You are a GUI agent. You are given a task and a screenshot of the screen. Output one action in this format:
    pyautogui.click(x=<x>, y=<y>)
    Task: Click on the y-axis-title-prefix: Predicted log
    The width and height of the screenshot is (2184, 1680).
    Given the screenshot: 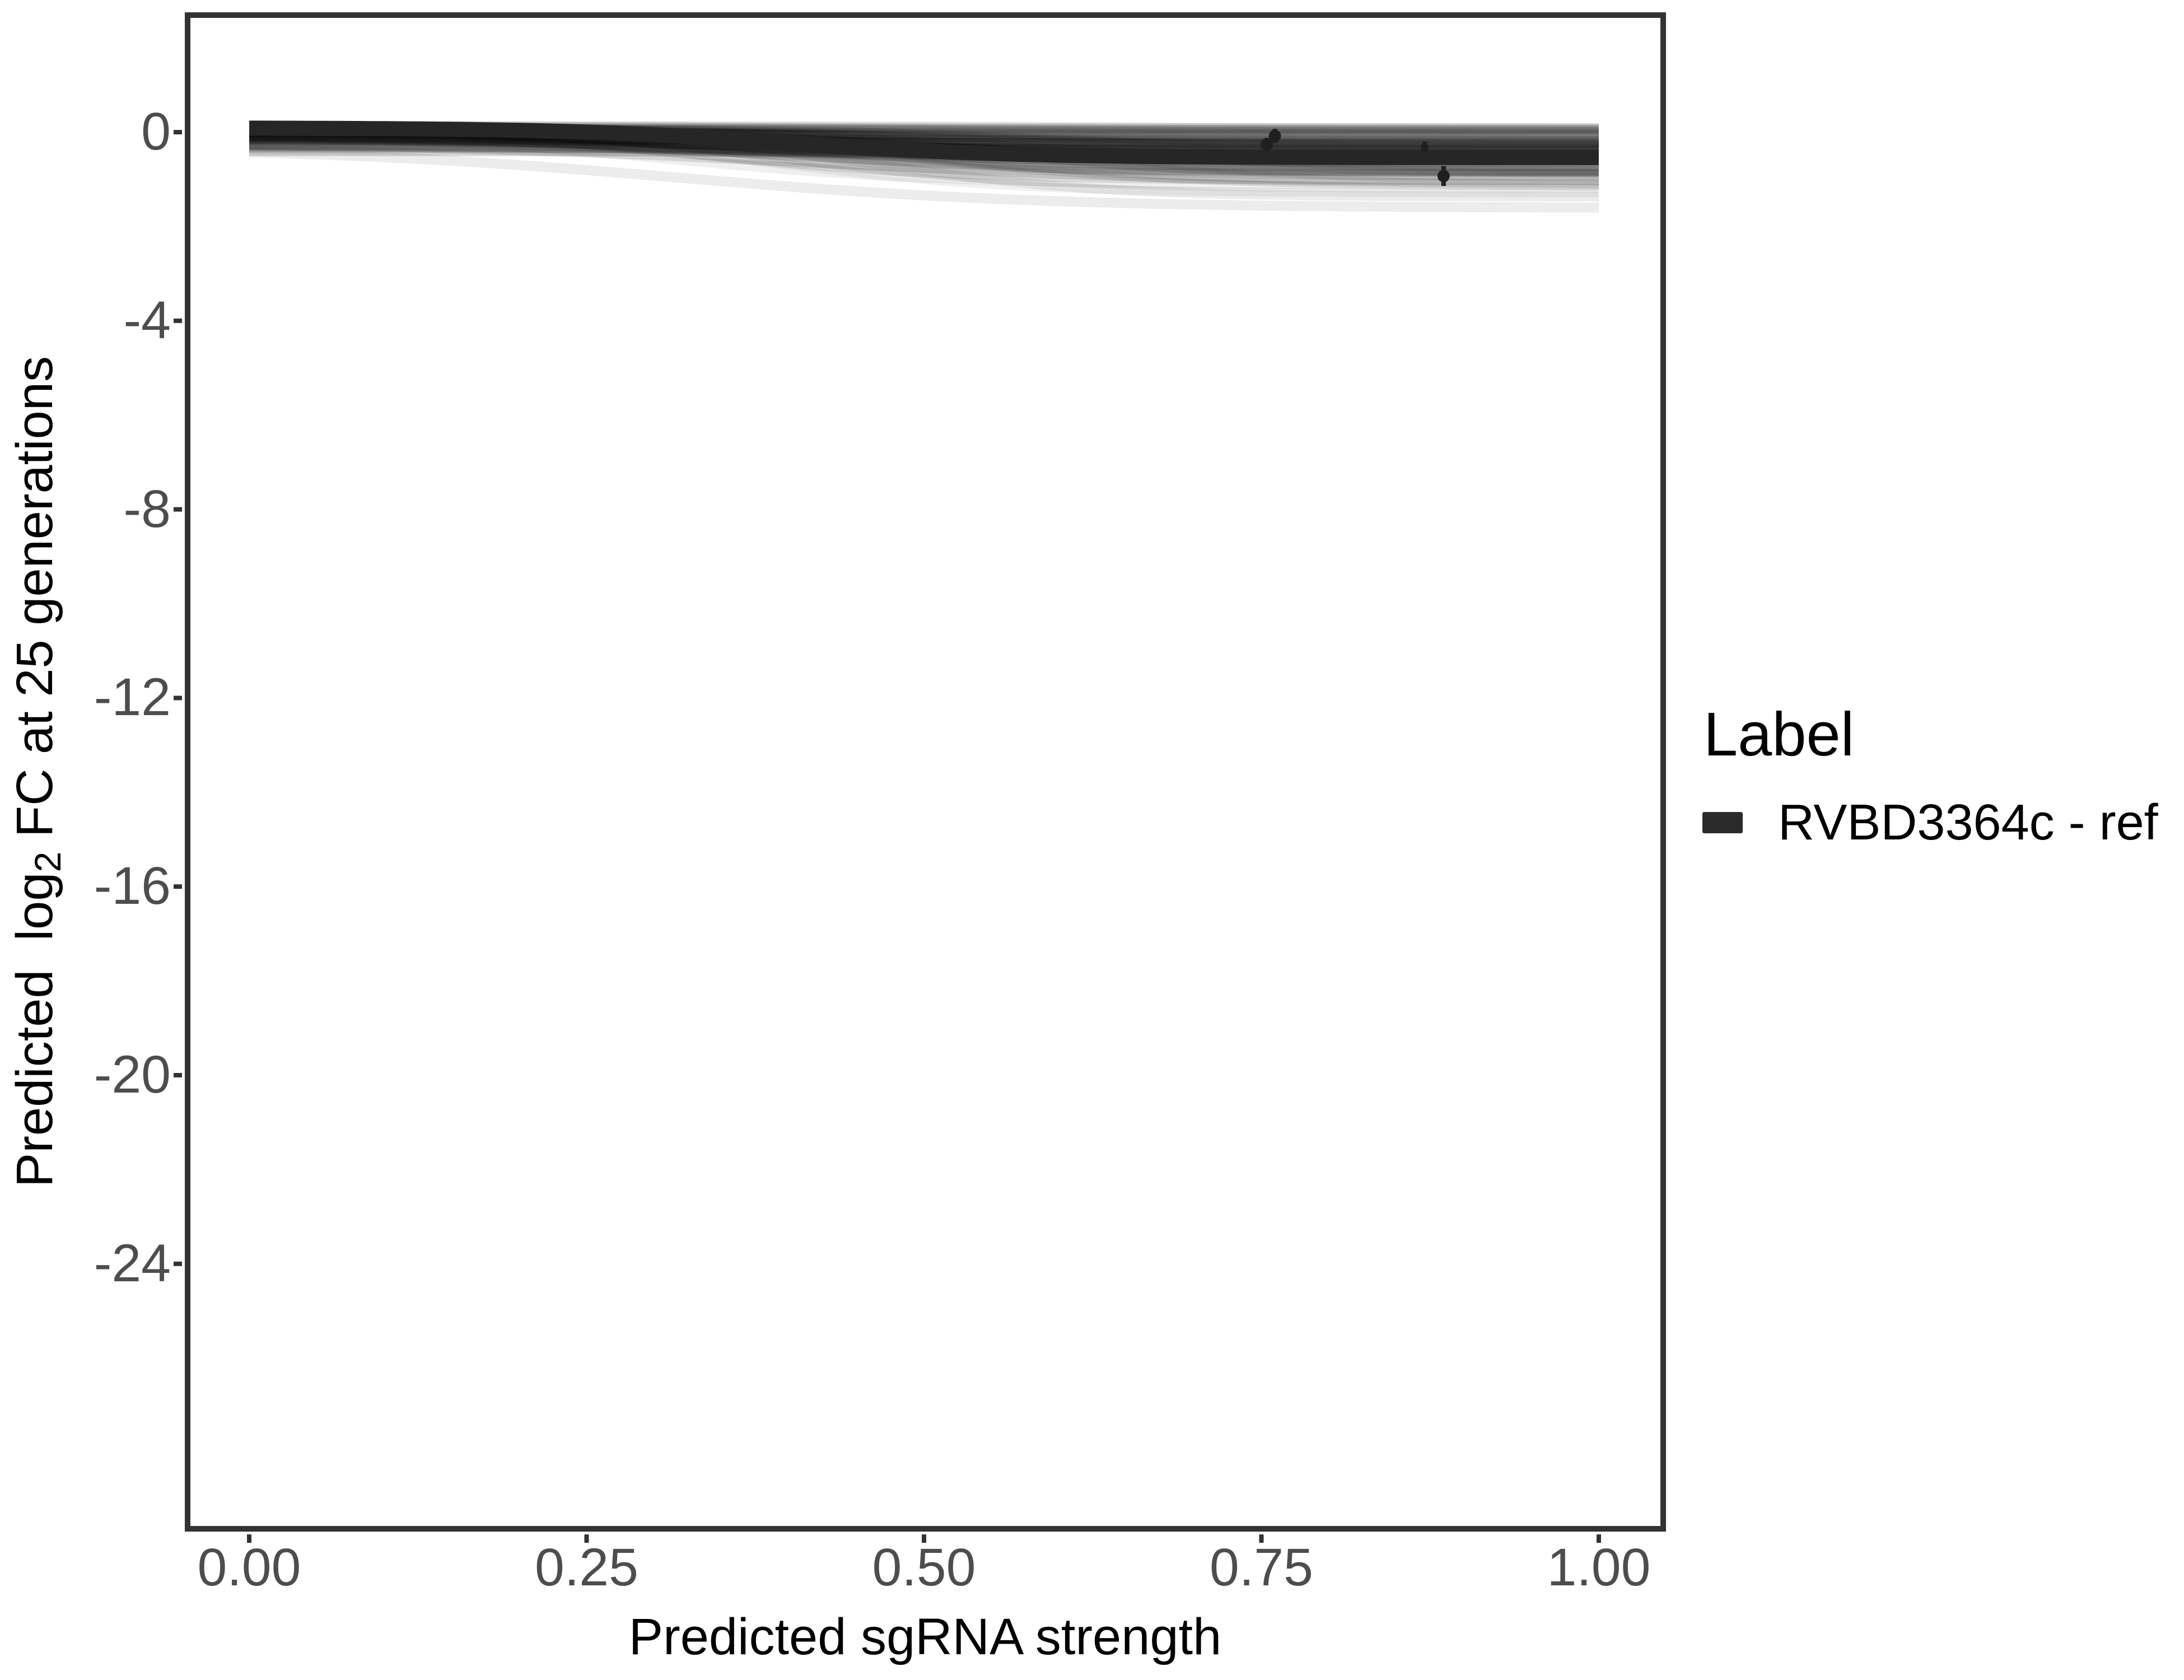 What is the action you would take?
    pyautogui.click(x=35, y=1030)
    